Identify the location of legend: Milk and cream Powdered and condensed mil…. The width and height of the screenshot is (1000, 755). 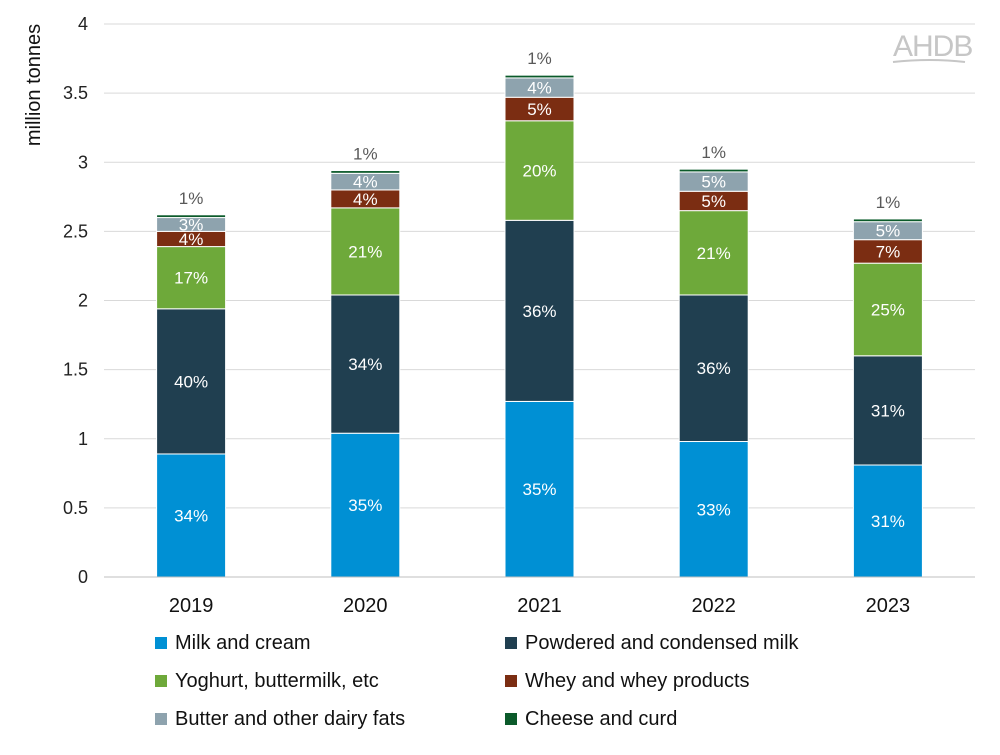
(535, 681).